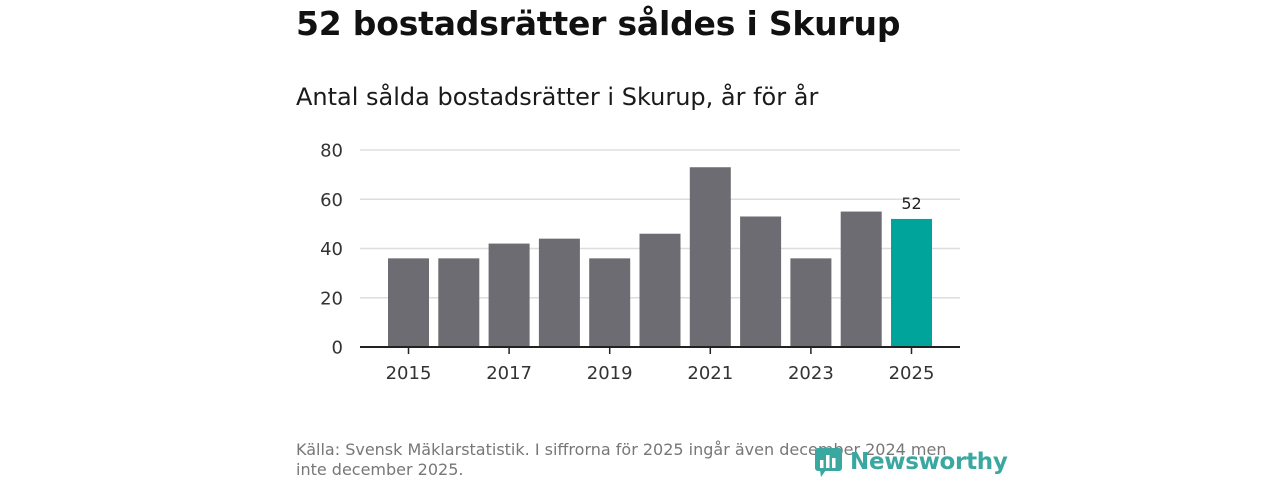 The width and height of the screenshot is (1280, 480). What do you see at coordinates (331, 298) in the screenshot?
I see `y-tick-label-20: 20` at bounding box center [331, 298].